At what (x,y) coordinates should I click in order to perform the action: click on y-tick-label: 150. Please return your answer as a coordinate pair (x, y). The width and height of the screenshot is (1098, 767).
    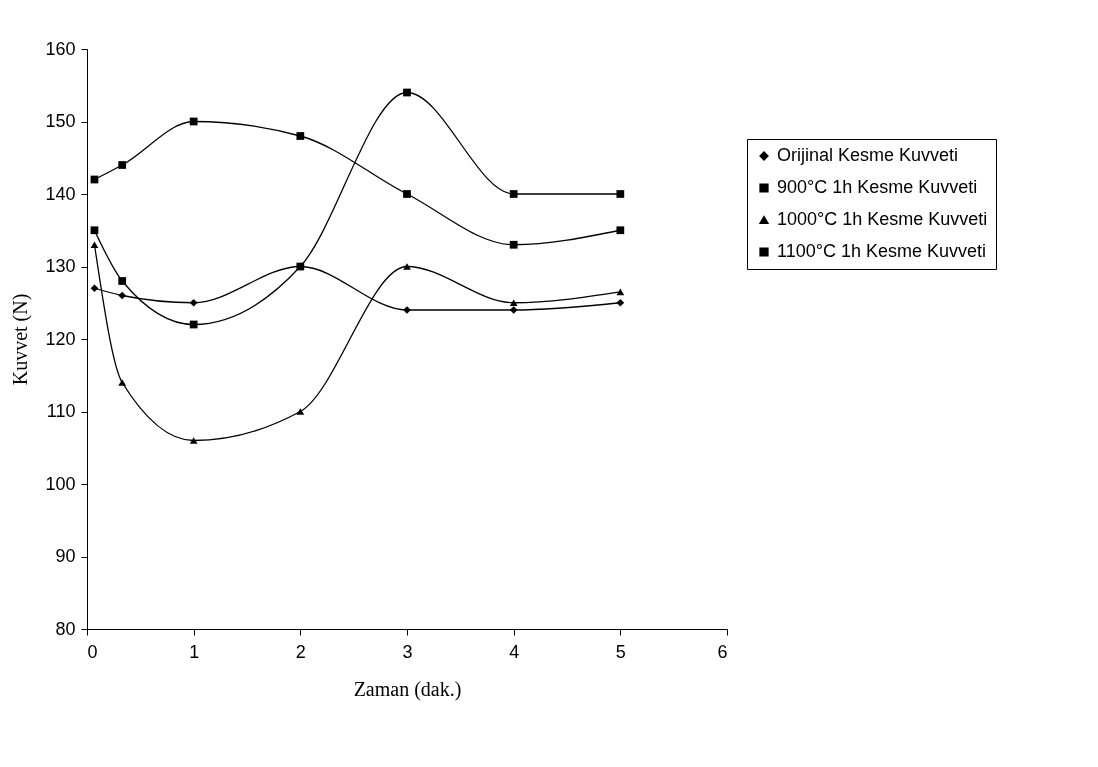
    Looking at the image, I should click on (60, 121).